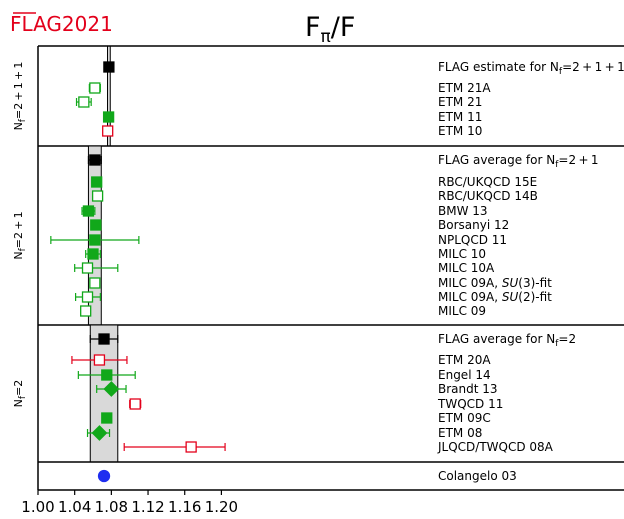 This screenshot has width=624, height=519. What do you see at coordinates (464, 88) in the screenshot?
I see `row-label: ETM 21A` at bounding box center [464, 88].